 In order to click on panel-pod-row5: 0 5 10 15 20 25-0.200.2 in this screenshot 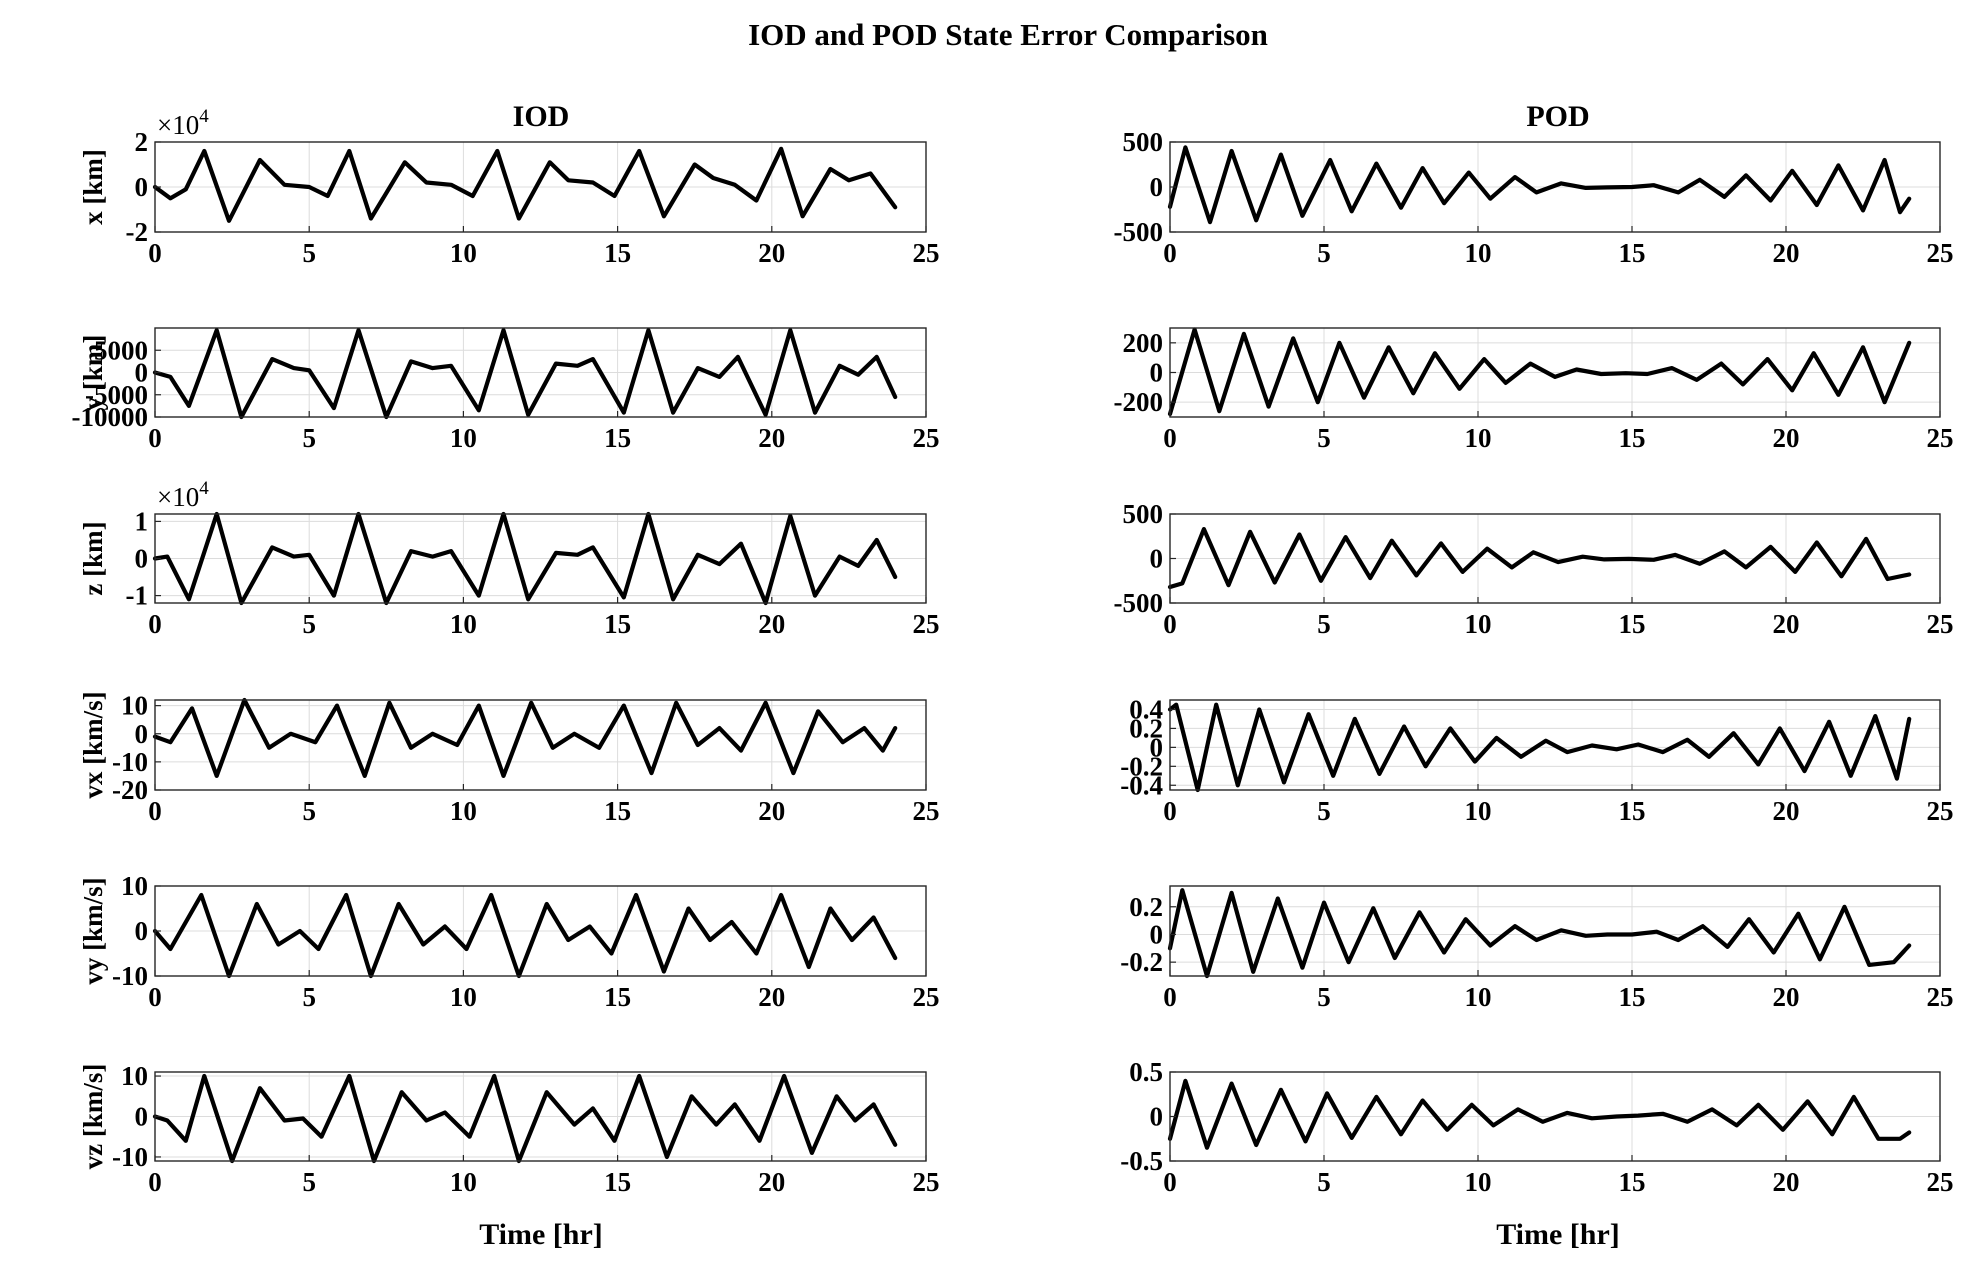, I will do `click(1537, 948)`.